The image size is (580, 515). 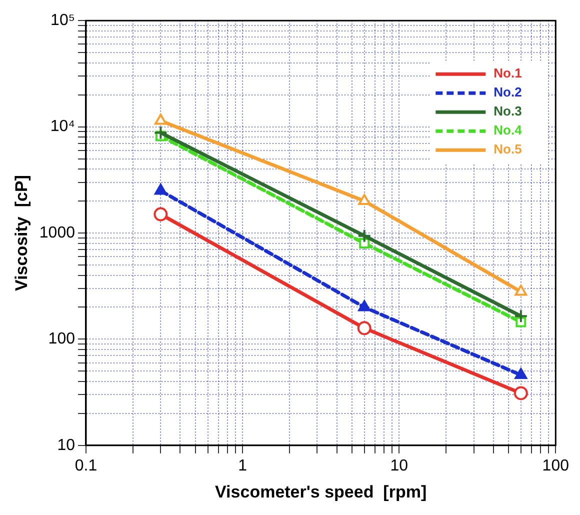 What do you see at coordinates (21, 233) in the screenshot?
I see `y-axis-title: Viscosity [cP]` at bounding box center [21, 233].